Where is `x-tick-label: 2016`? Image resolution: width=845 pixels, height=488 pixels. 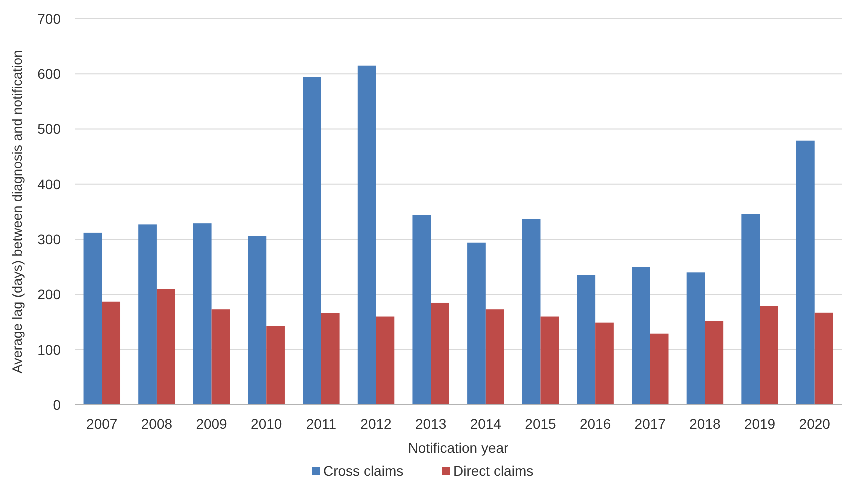
x-tick-label: 2016 is located at coordinates (596, 424).